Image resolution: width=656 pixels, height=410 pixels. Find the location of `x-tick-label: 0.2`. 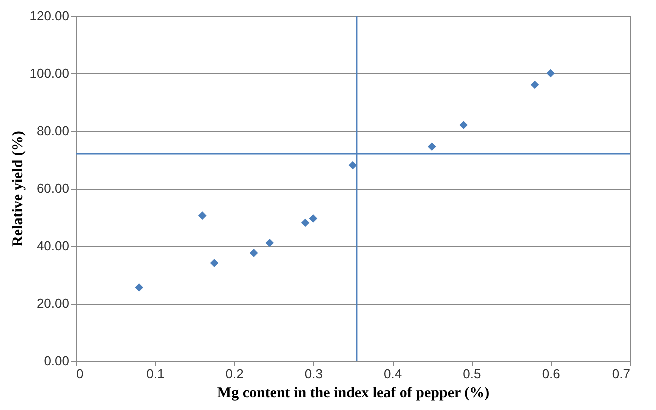

x-tick-label: 0.2 is located at coordinates (235, 374).